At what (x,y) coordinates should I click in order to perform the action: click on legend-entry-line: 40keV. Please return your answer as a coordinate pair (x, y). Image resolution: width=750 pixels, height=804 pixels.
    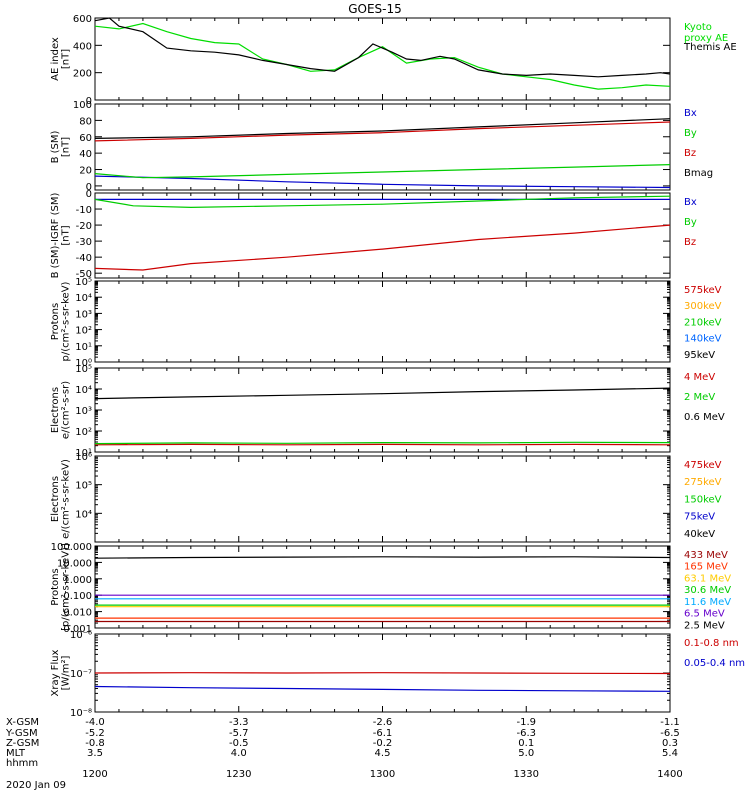
    Looking at the image, I should click on (699, 534).